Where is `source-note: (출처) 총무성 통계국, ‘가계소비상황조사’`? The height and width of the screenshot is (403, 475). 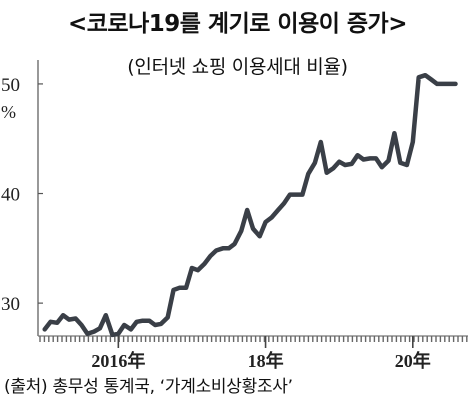 source-note: (출처) 총무성 통계국, ‘가계소비상황조사’ is located at coordinates (148, 387).